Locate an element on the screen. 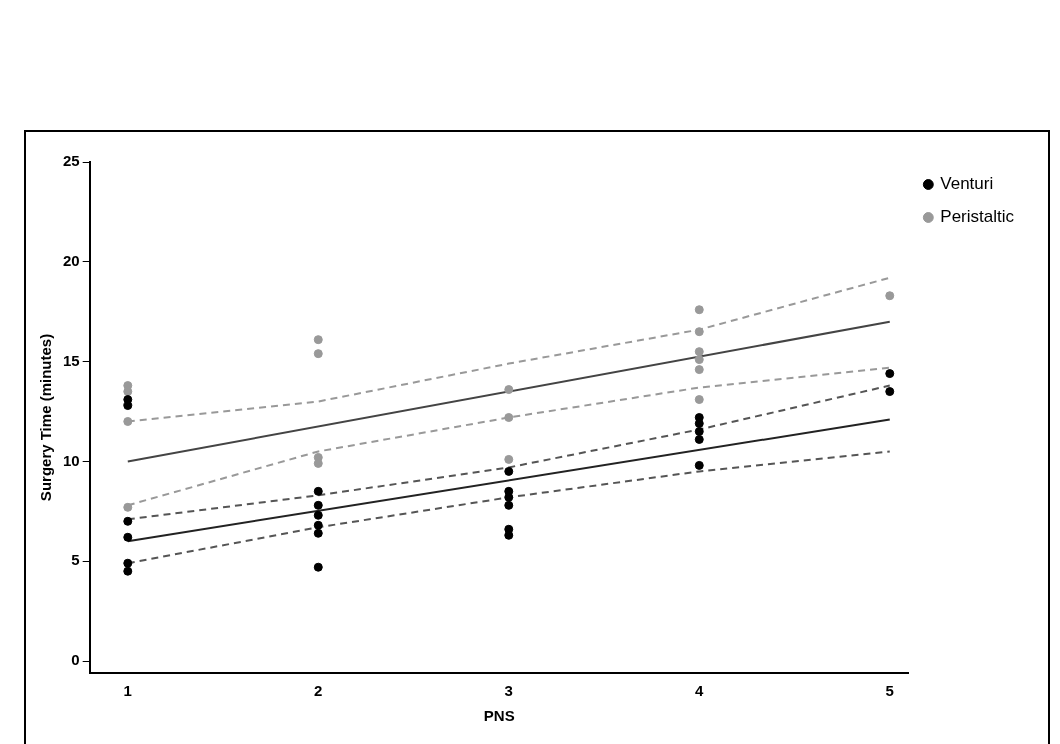 The height and width of the screenshot is (744, 1060). x-axis-title: PNS is located at coordinates (499, 716).